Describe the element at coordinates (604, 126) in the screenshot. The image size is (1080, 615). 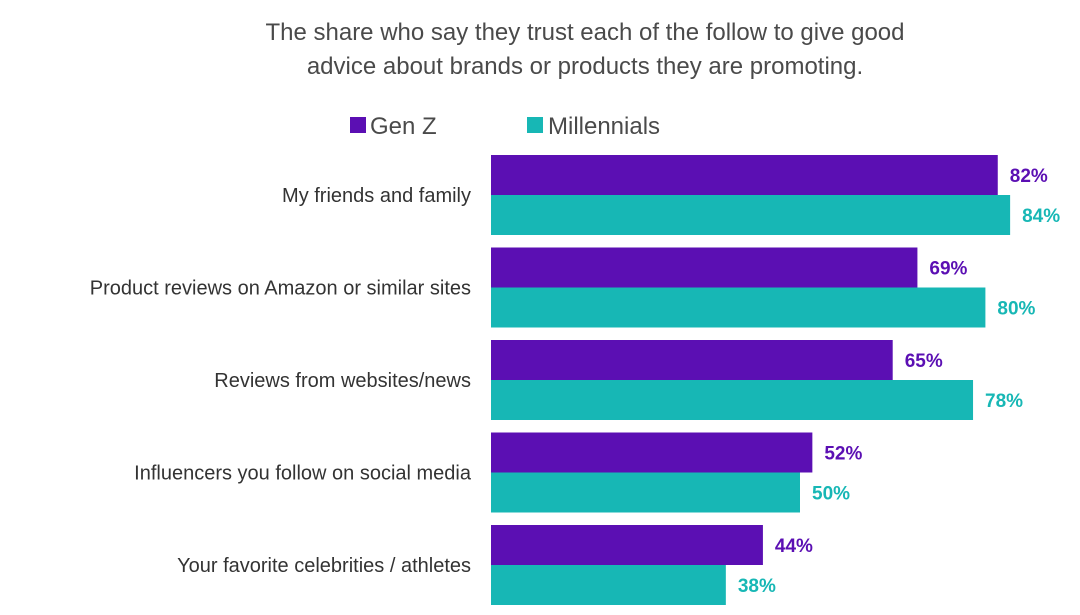
I see `legend-label-millennials: Millennials` at that location.